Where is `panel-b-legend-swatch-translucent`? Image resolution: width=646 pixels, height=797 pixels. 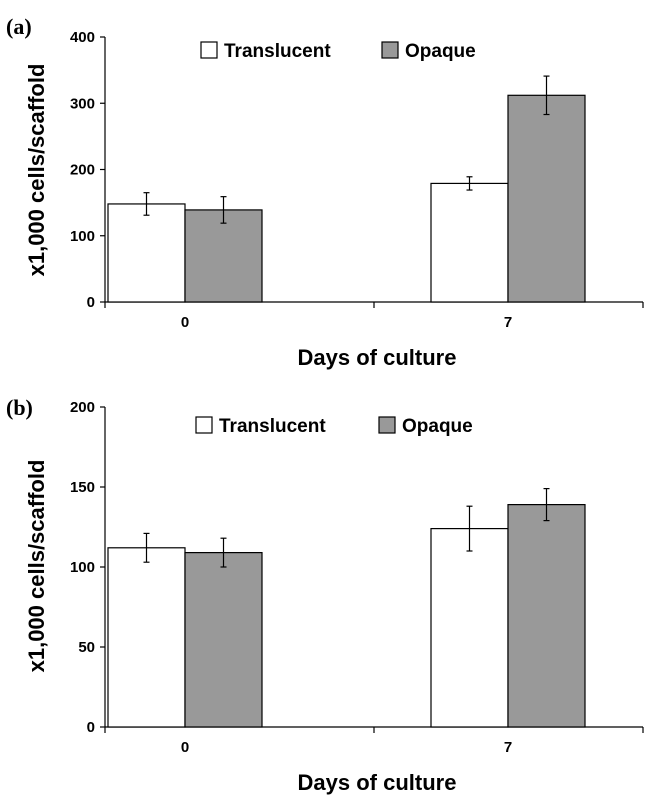
panel-b-legend-swatch-translucent is located at coordinates (204, 425).